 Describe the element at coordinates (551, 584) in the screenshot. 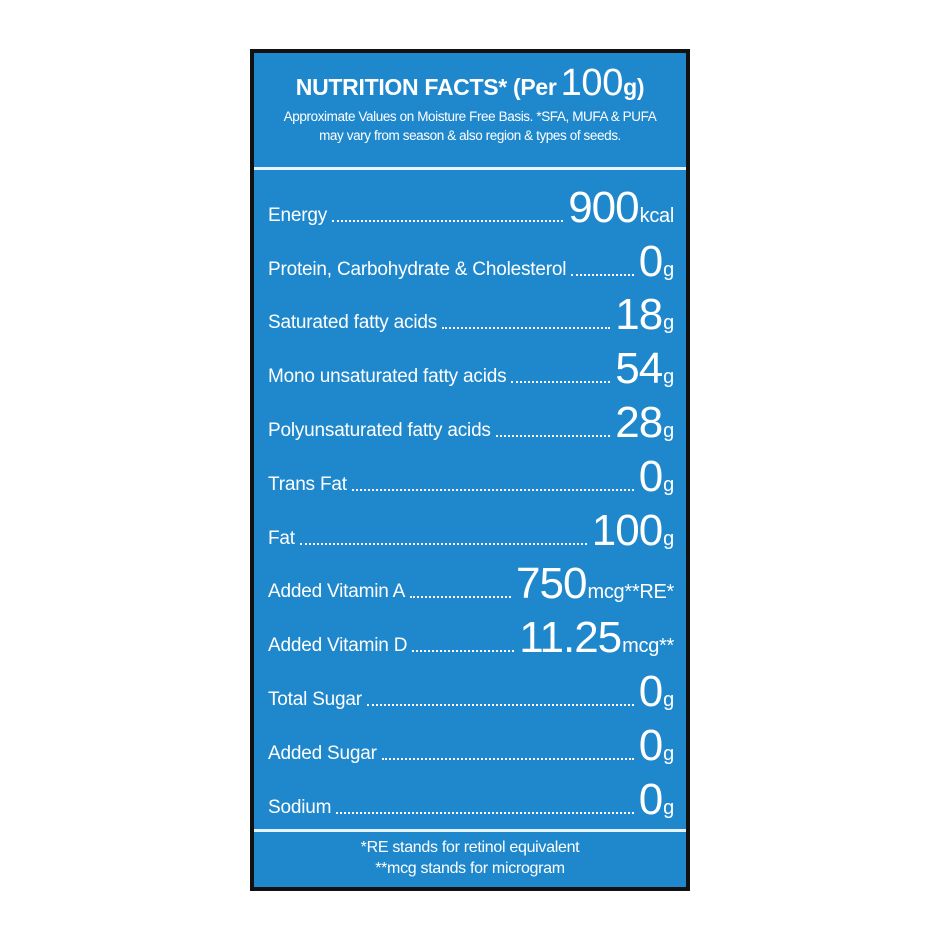

I see `value-number: 750` at that location.